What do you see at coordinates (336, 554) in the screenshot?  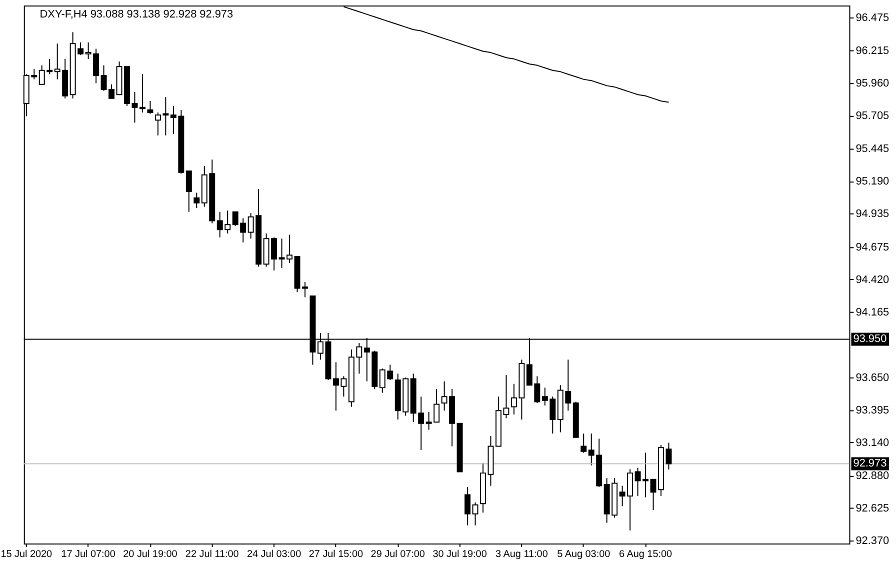 I see `x-tick-label: 27 Jul 15:00` at bounding box center [336, 554].